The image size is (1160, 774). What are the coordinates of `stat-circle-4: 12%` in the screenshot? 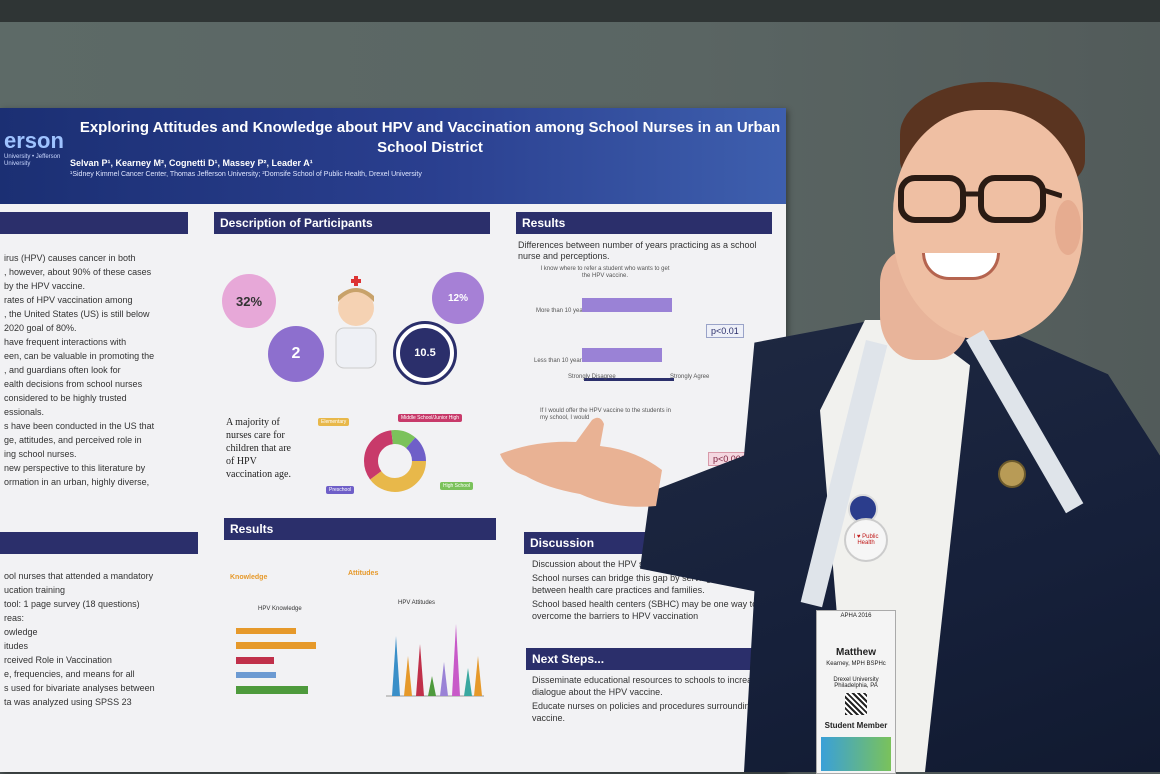 It's located at (458, 298).